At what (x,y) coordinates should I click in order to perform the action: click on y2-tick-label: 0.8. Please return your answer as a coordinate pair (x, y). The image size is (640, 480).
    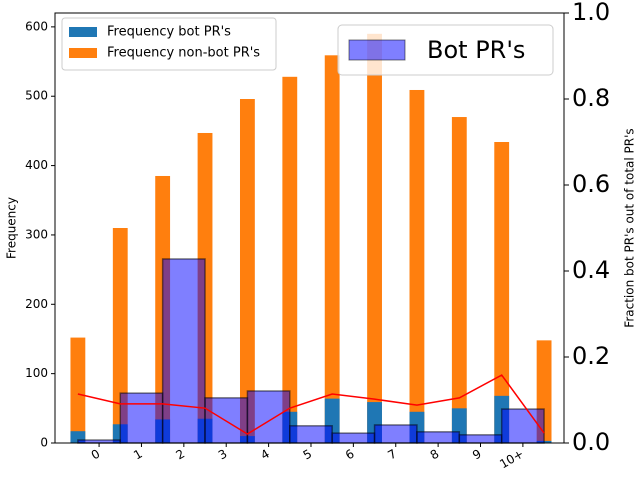
    Looking at the image, I should click on (591, 98).